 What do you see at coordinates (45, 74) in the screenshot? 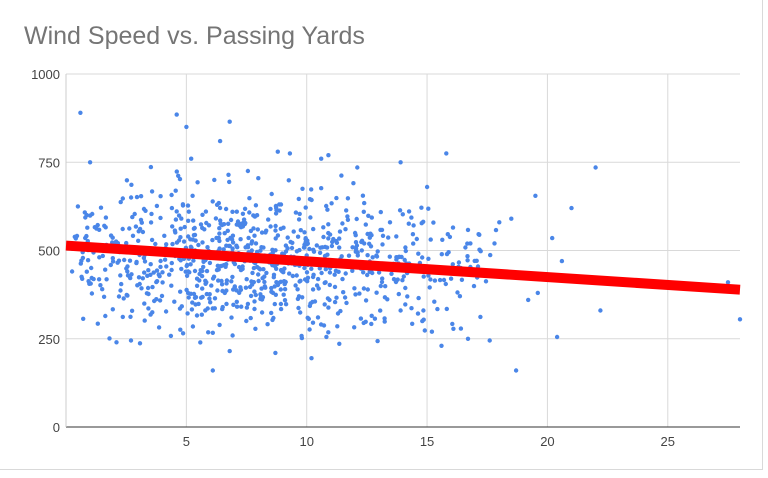
I see `y-tick-label: 1000` at bounding box center [45, 74].